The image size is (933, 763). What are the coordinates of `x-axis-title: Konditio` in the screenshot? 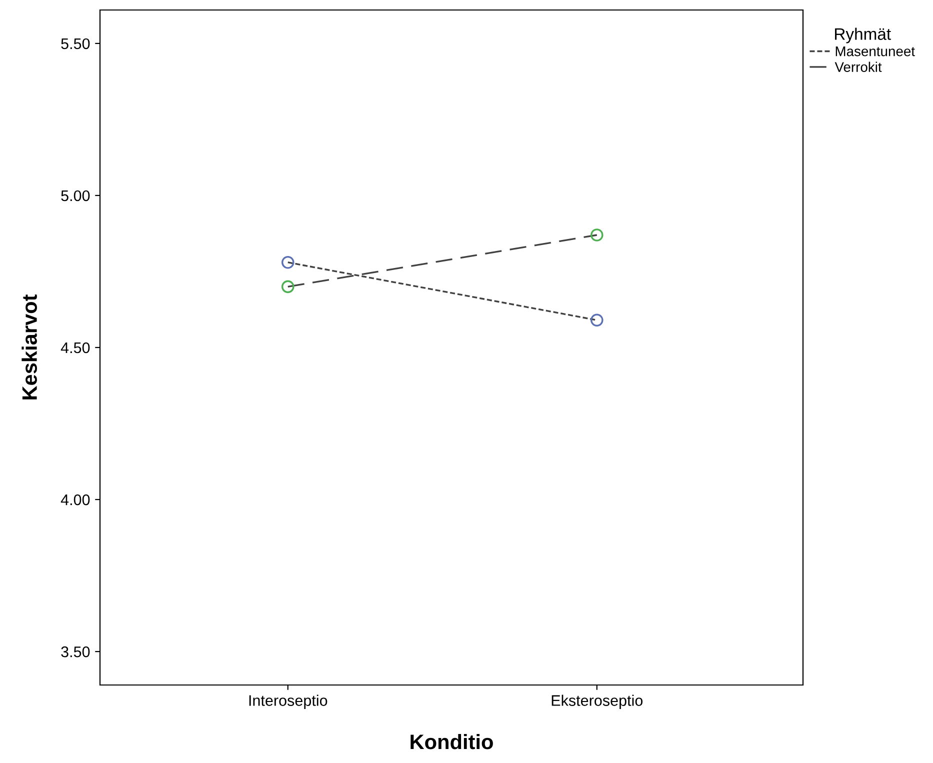 It's located at (451, 742).